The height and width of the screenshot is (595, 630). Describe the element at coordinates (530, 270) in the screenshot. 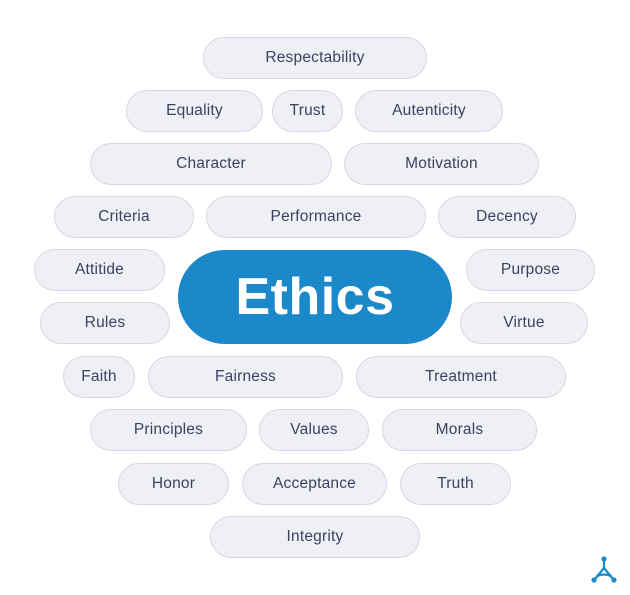

I see `pill-purpose: Purpose` at that location.